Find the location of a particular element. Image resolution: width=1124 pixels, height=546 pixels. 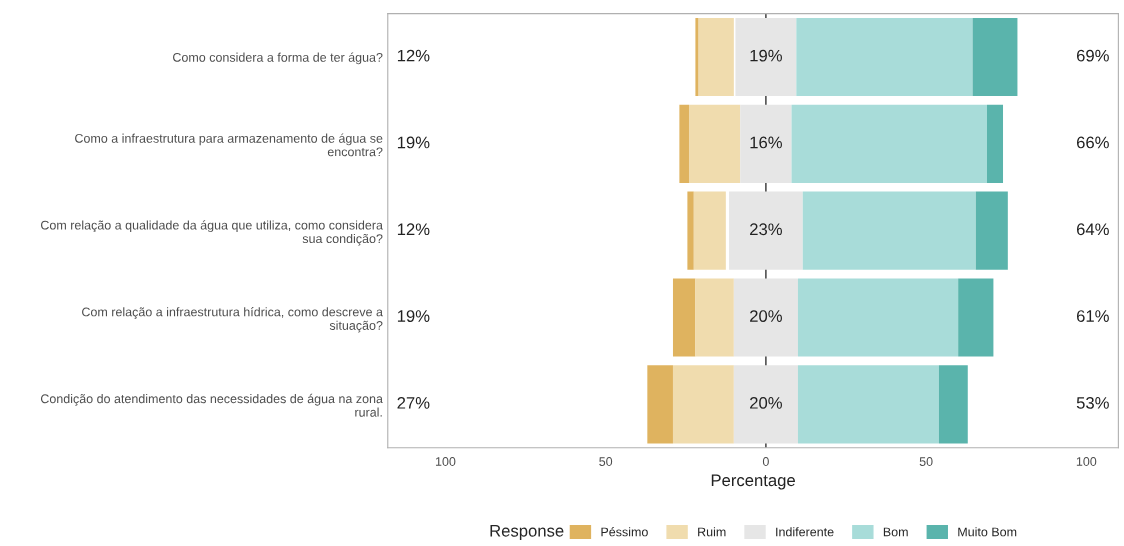

annotation: 16% is located at coordinates (766, 142).